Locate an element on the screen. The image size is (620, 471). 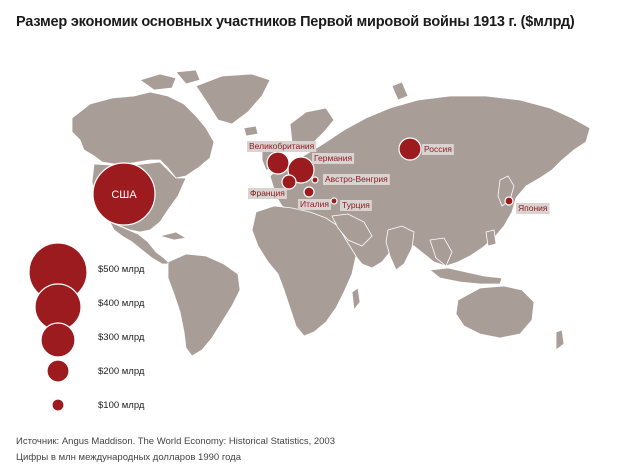
country-label-bg-италия is located at coordinates (314, 204).